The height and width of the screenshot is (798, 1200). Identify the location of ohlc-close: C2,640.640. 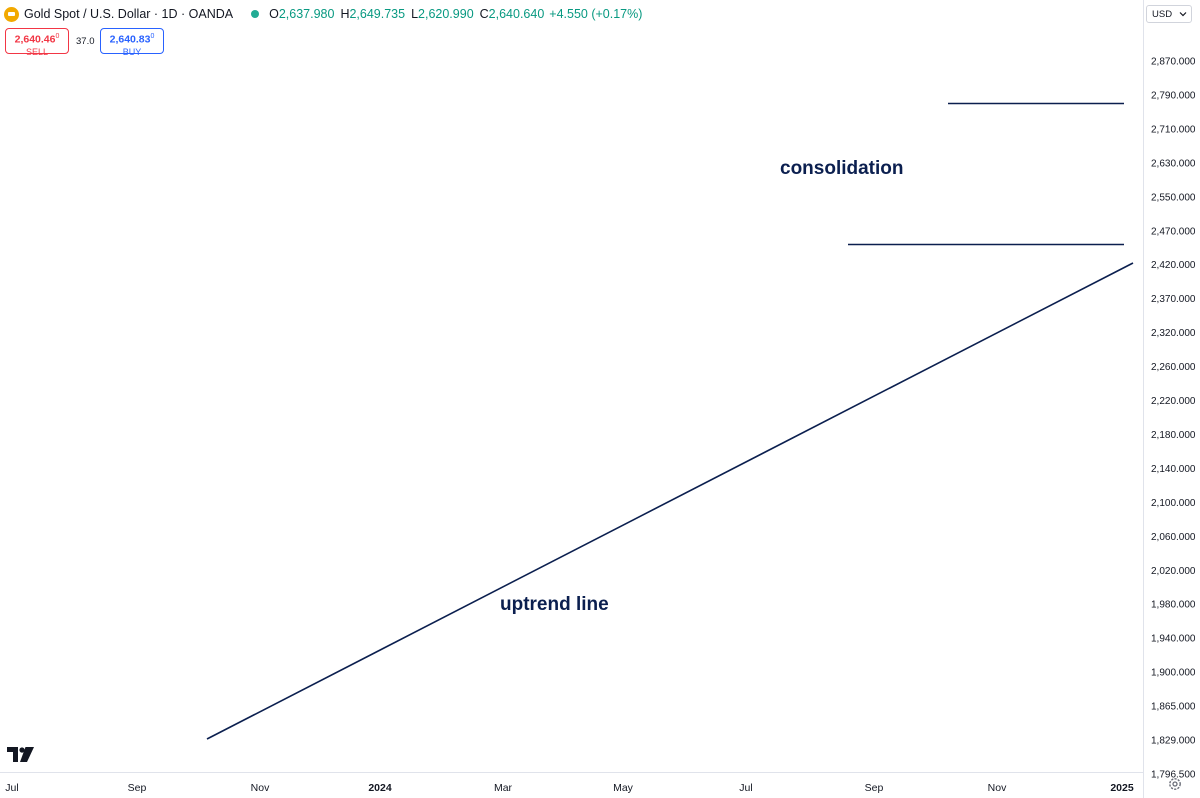
(512, 14).